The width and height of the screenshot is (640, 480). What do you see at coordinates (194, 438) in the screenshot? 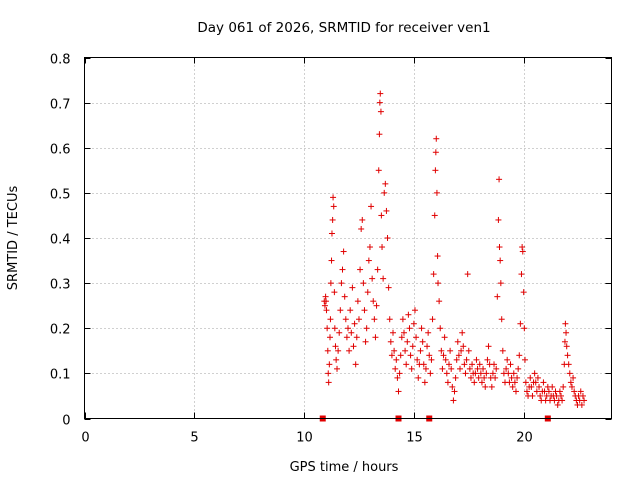
I see `x-tick-label: 5` at bounding box center [194, 438].